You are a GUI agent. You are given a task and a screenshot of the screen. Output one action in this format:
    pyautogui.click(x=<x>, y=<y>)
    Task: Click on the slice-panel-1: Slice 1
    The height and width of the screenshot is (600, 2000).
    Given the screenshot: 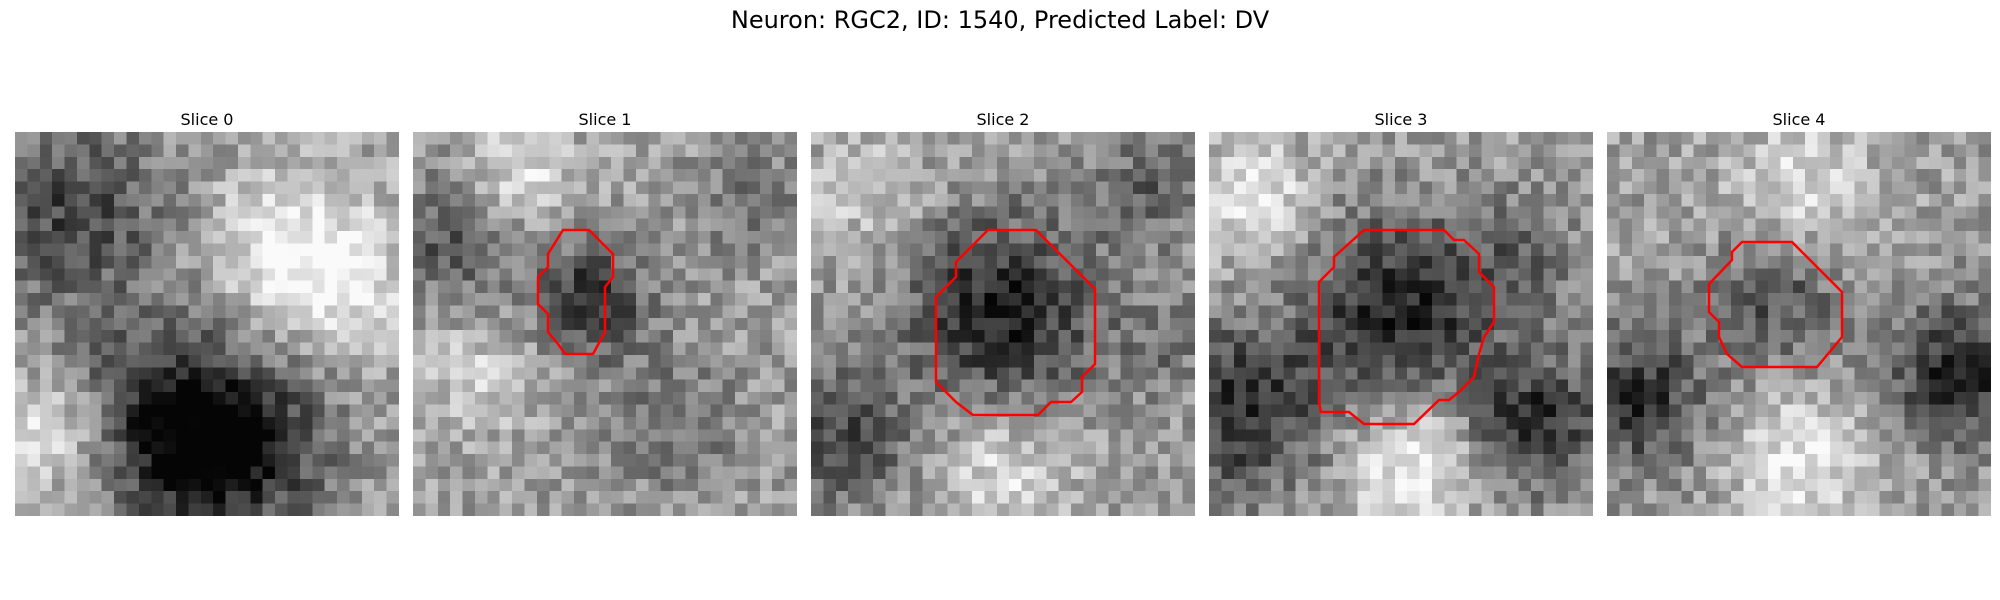 What is the action you would take?
    pyautogui.click(x=605, y=312)
    